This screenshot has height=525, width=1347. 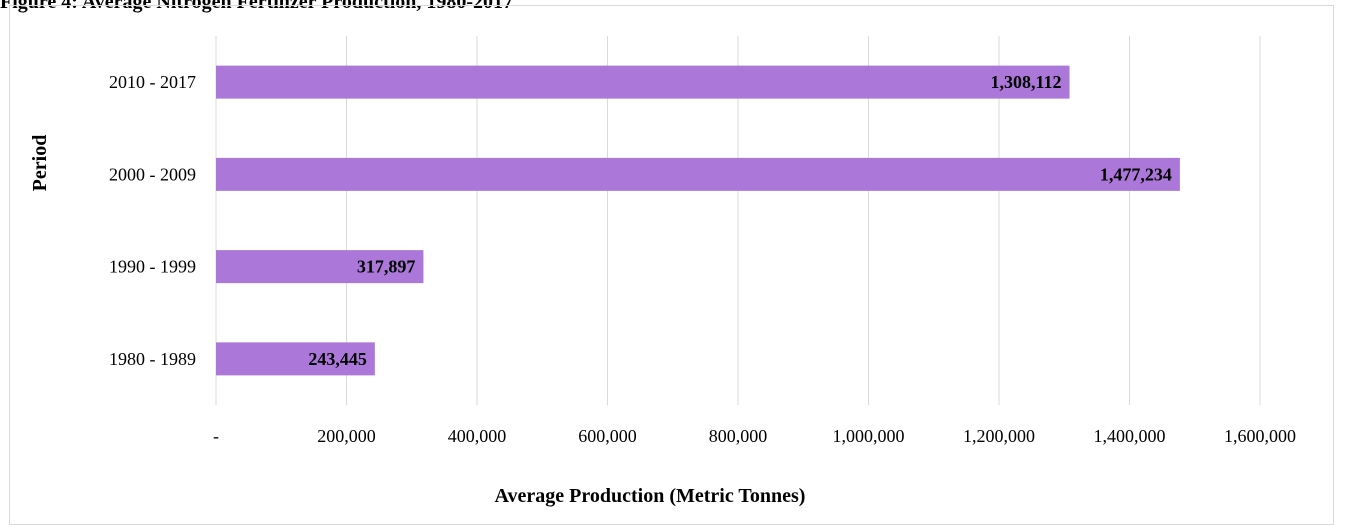 I want to click on x-tick-label: 800,000, so click(x=738, y=436).